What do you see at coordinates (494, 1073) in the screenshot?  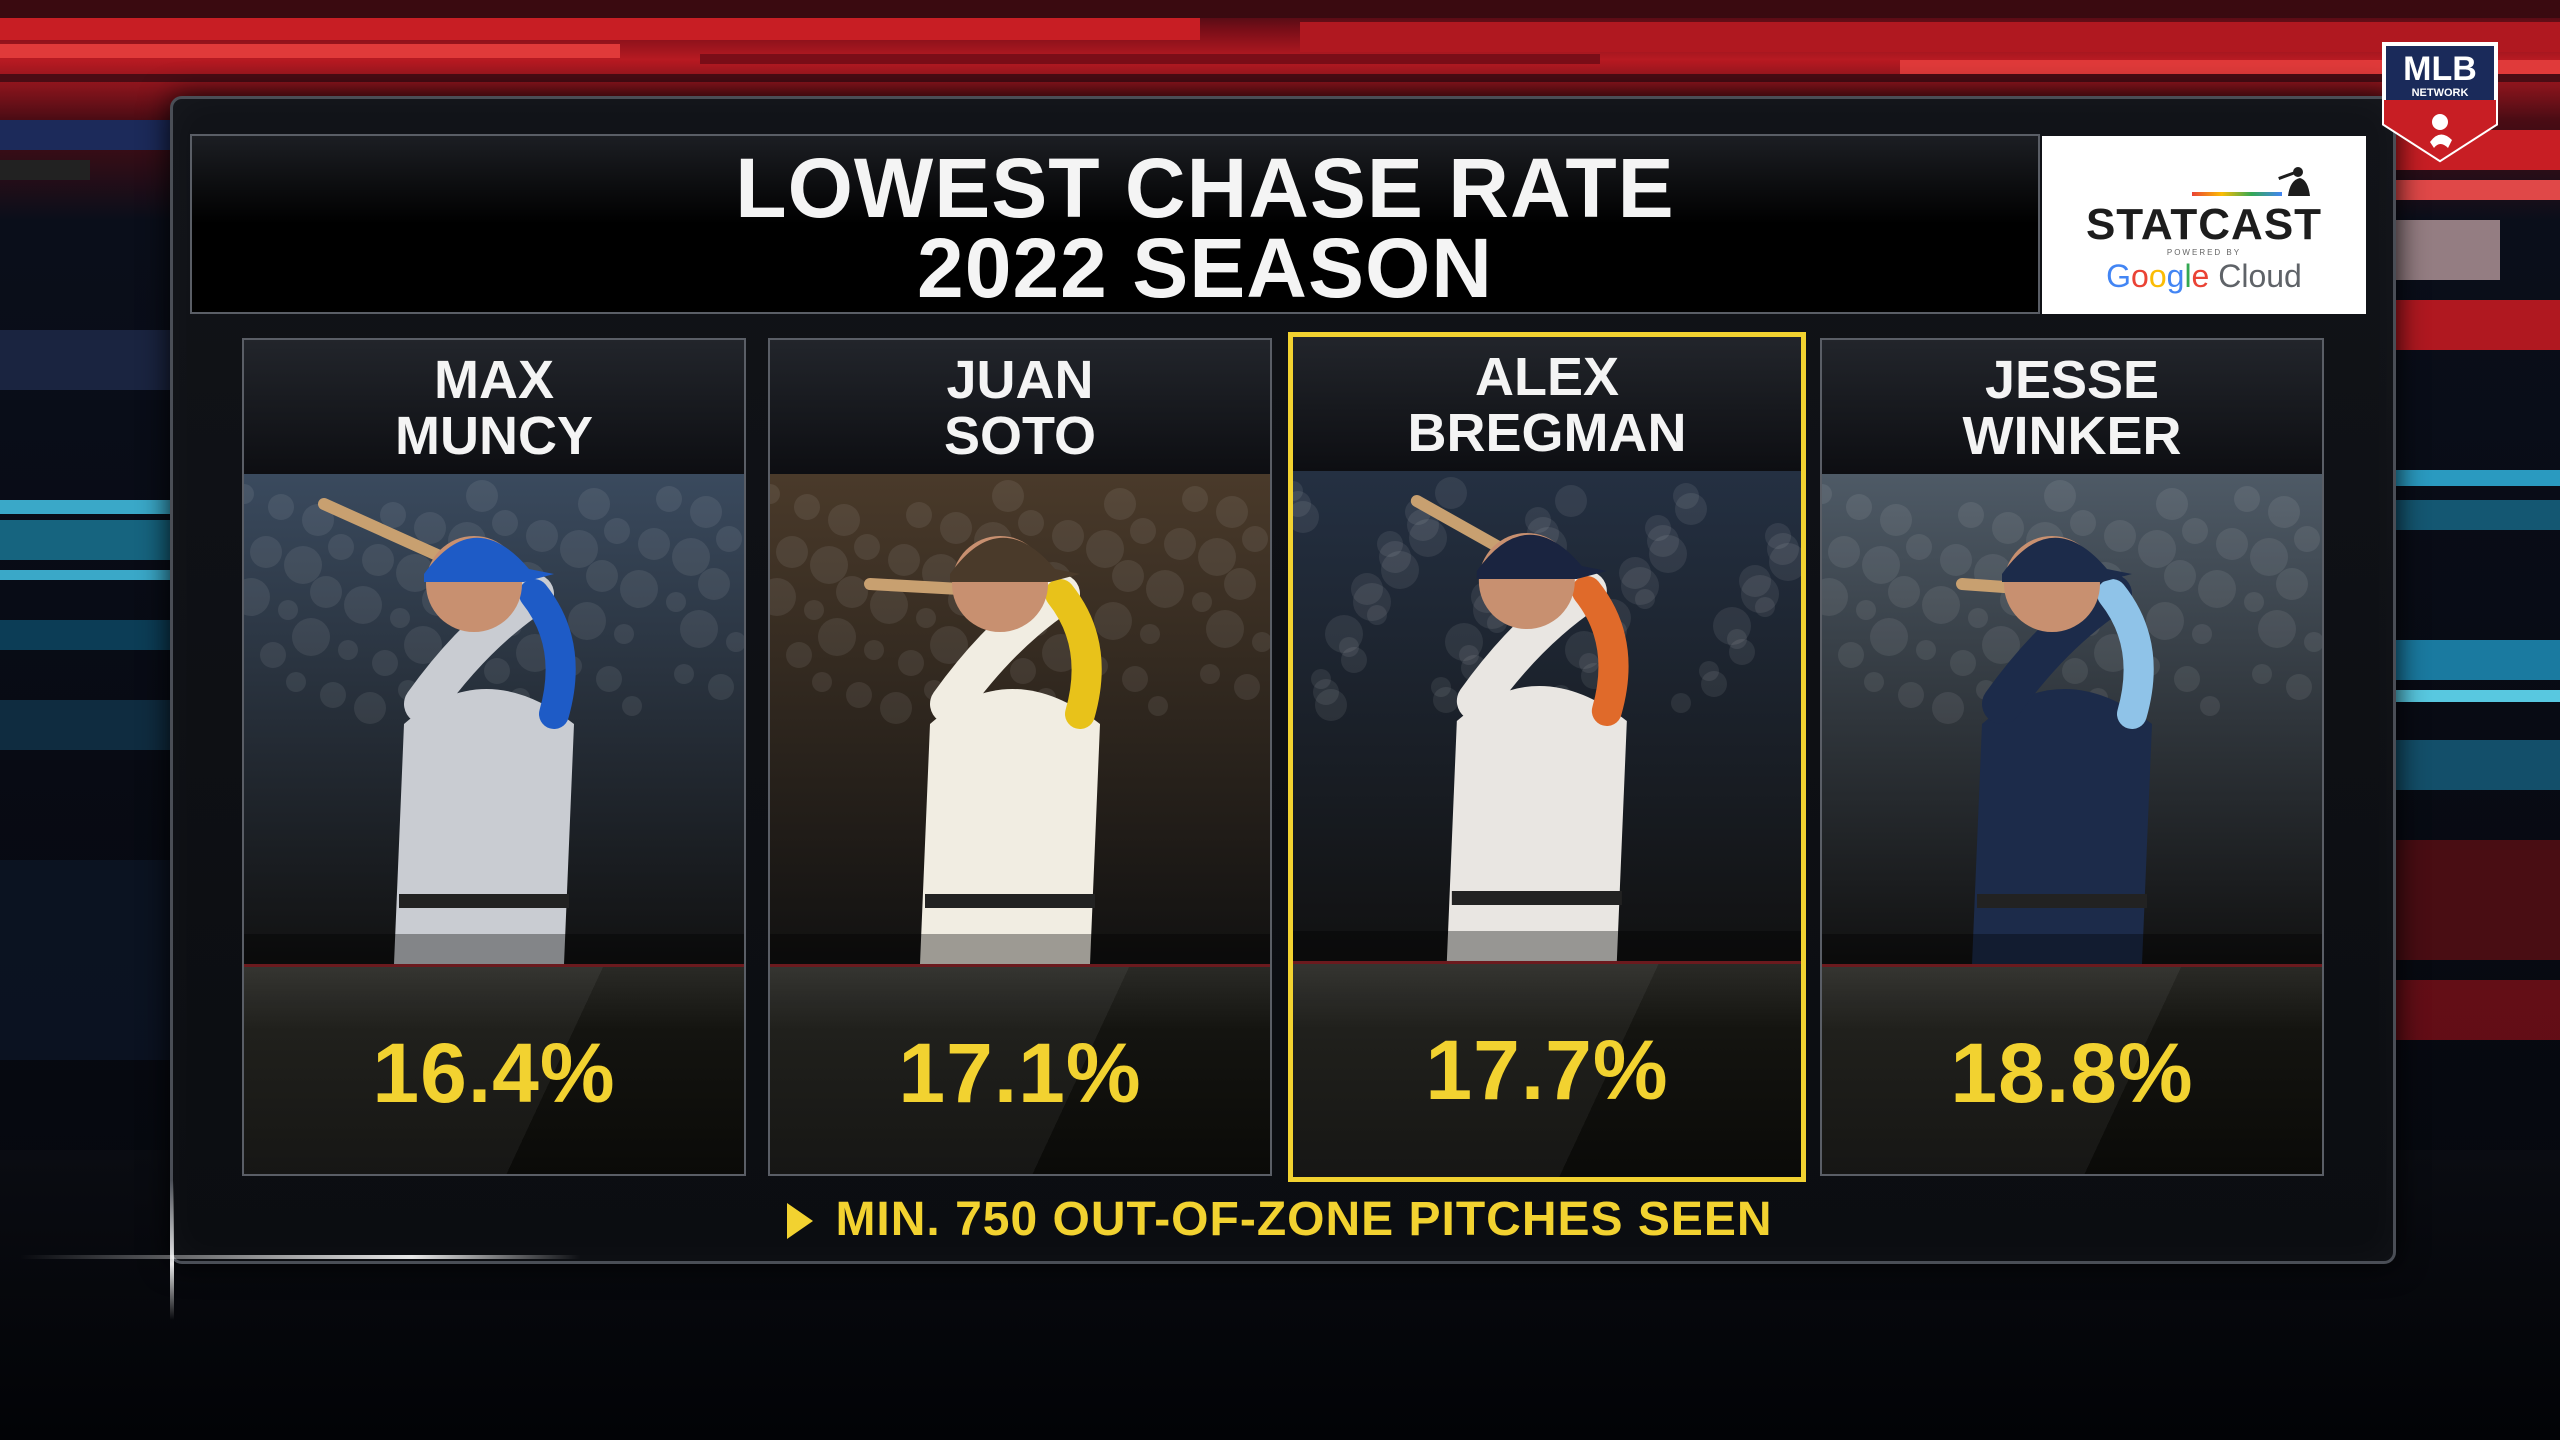 I see `chase-rate-value: 16.4%` at bounding box center [494, 1073].